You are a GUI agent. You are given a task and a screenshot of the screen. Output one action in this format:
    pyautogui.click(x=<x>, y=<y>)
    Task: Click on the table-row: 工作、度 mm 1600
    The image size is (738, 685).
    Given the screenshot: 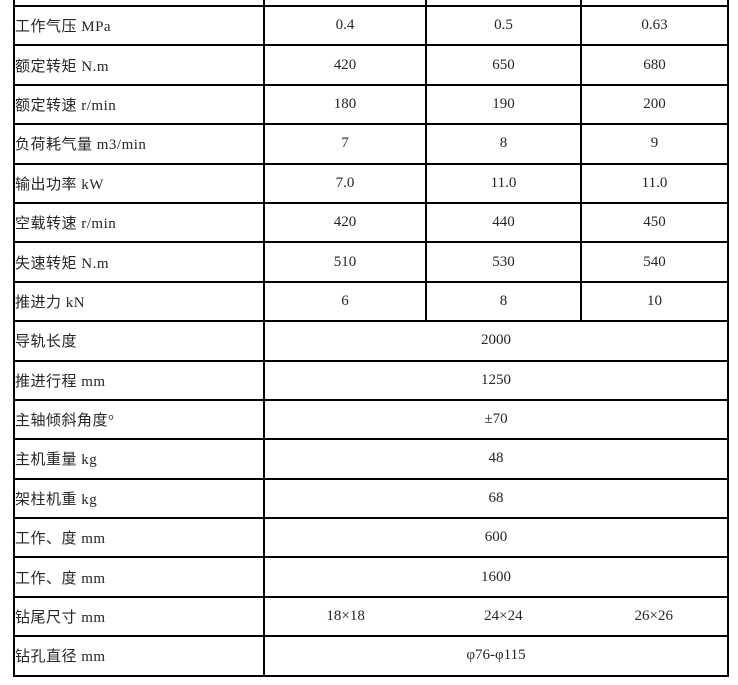 What is the action you would take?
    pyautogui.click(x=371, y=577)
    